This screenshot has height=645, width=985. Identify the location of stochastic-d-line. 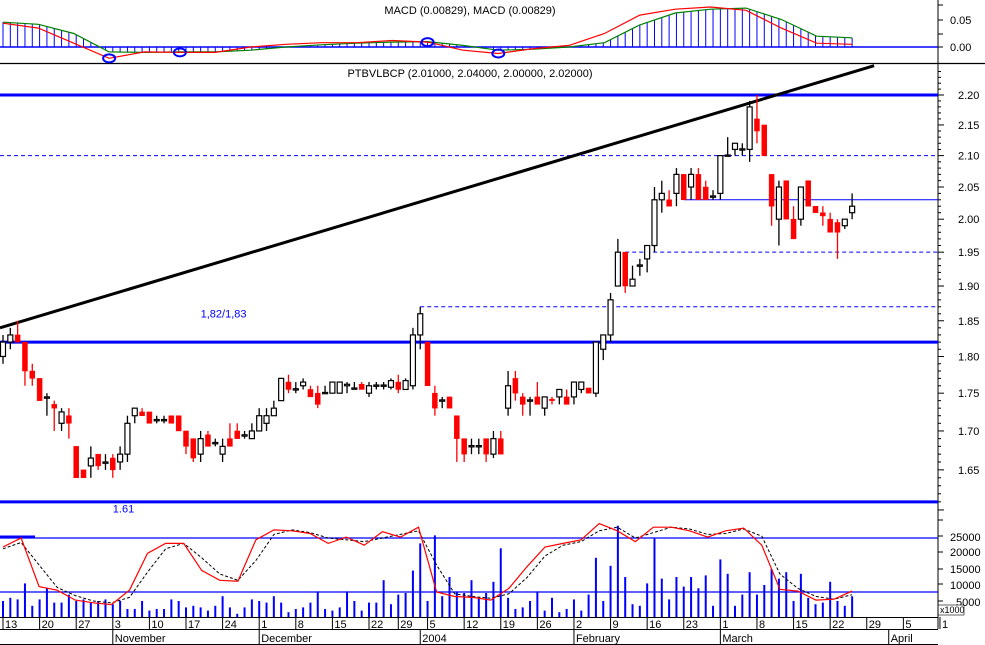
(427, 565).